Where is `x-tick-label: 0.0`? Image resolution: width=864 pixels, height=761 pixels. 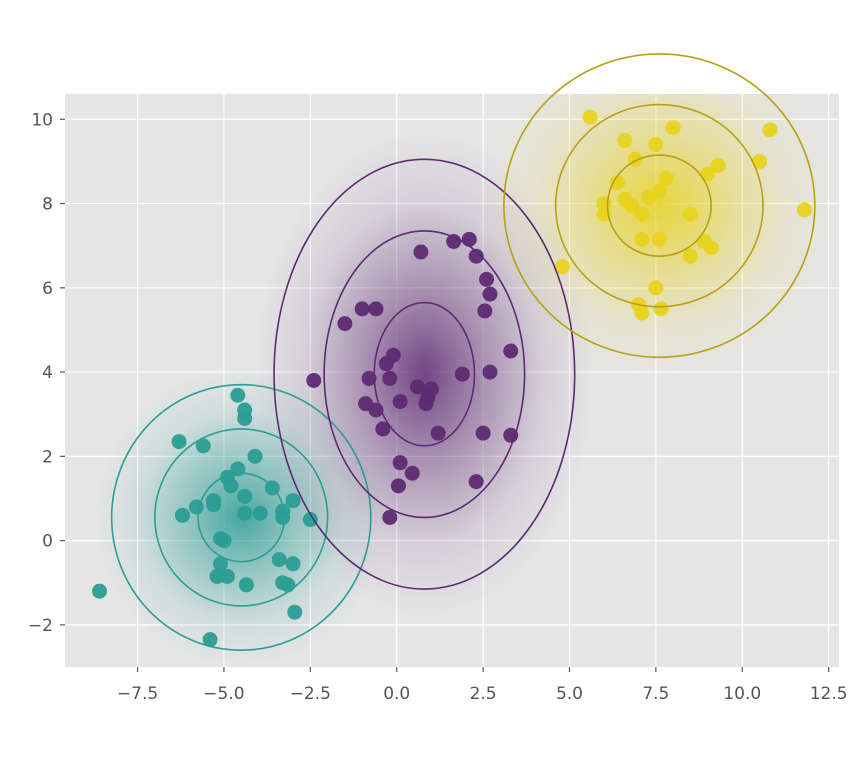 x-tick-label: 0.0 is located at coordinates (396, 694).